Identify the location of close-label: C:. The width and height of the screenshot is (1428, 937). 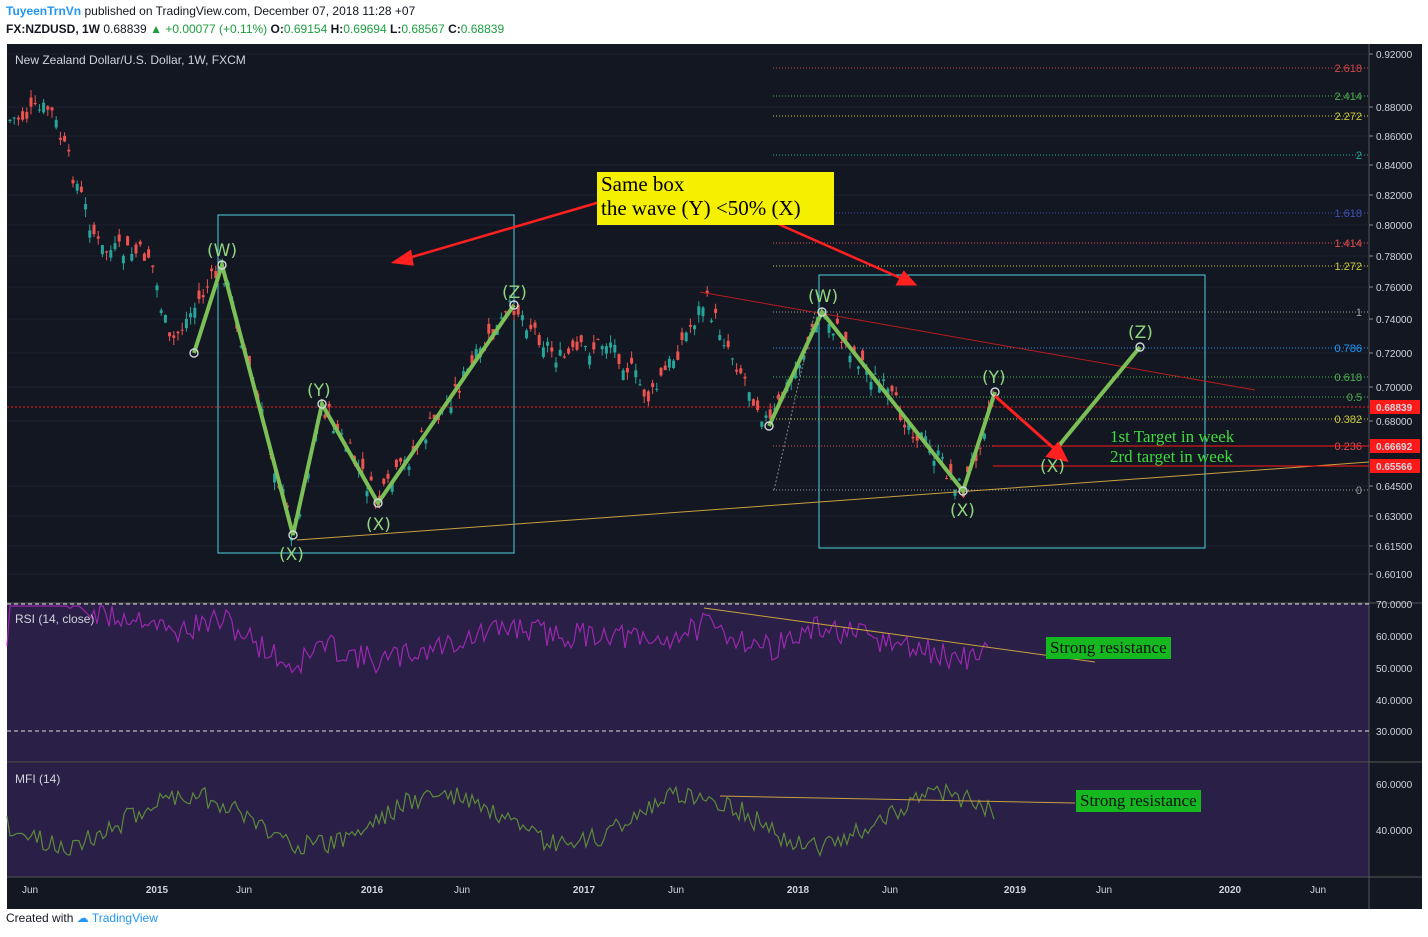
(454, 29).